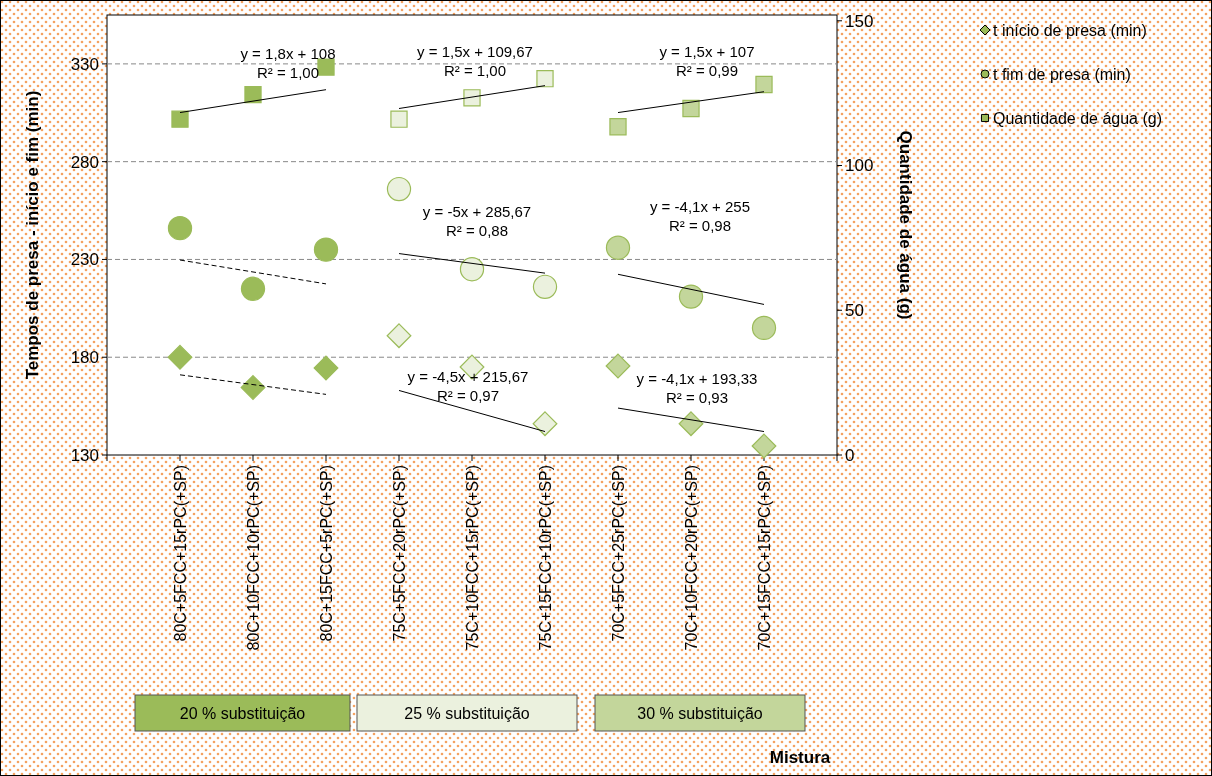 The width and height of the screenshot is (1212, 776). I want to click on x-tick-label: 75C+5FCC+20rPC(+SP), so click(399, 553).